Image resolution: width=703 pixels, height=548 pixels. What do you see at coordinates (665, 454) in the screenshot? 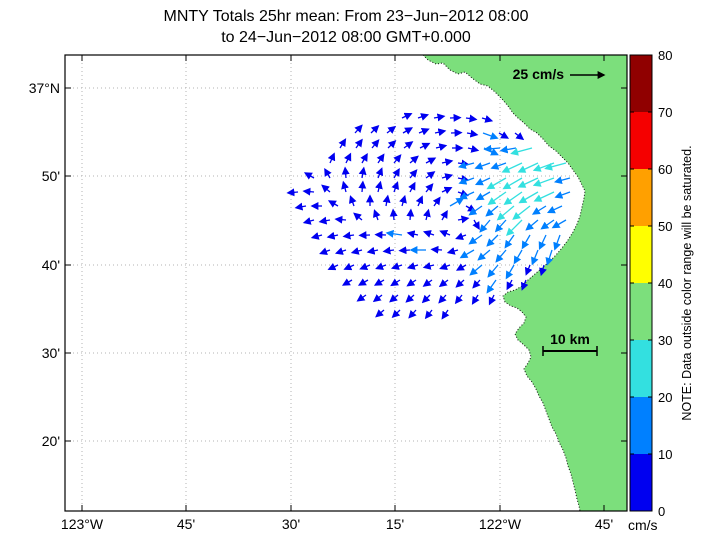
I see `colorbar-tick-label: 10` at bounding box center [665, 454].